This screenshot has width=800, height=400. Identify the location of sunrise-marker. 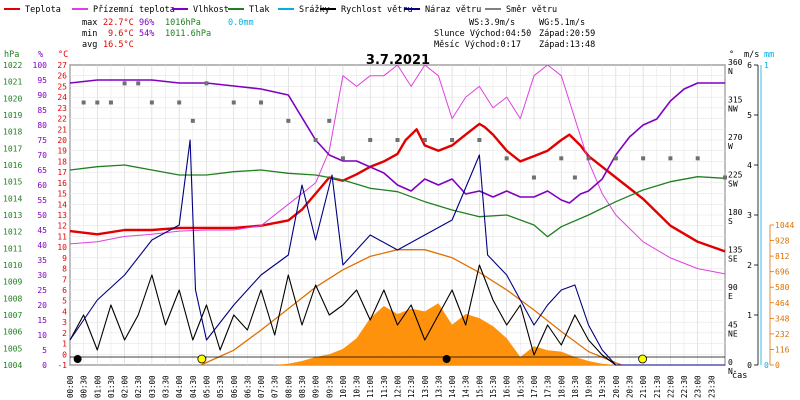
(202, 359).